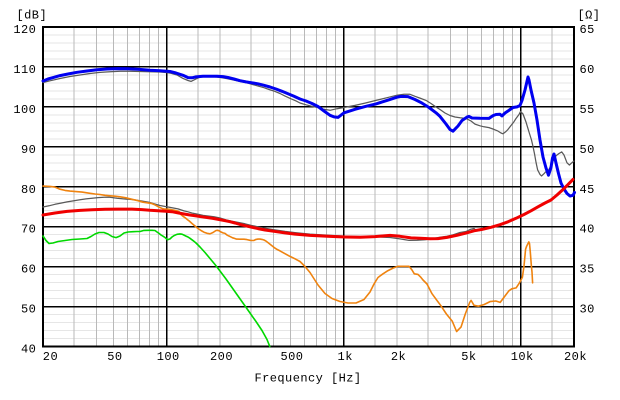  What do you see at coordinates (587, 110) in the screenshot?
I see `svg-text: 55` at bounding box center [587, 110].